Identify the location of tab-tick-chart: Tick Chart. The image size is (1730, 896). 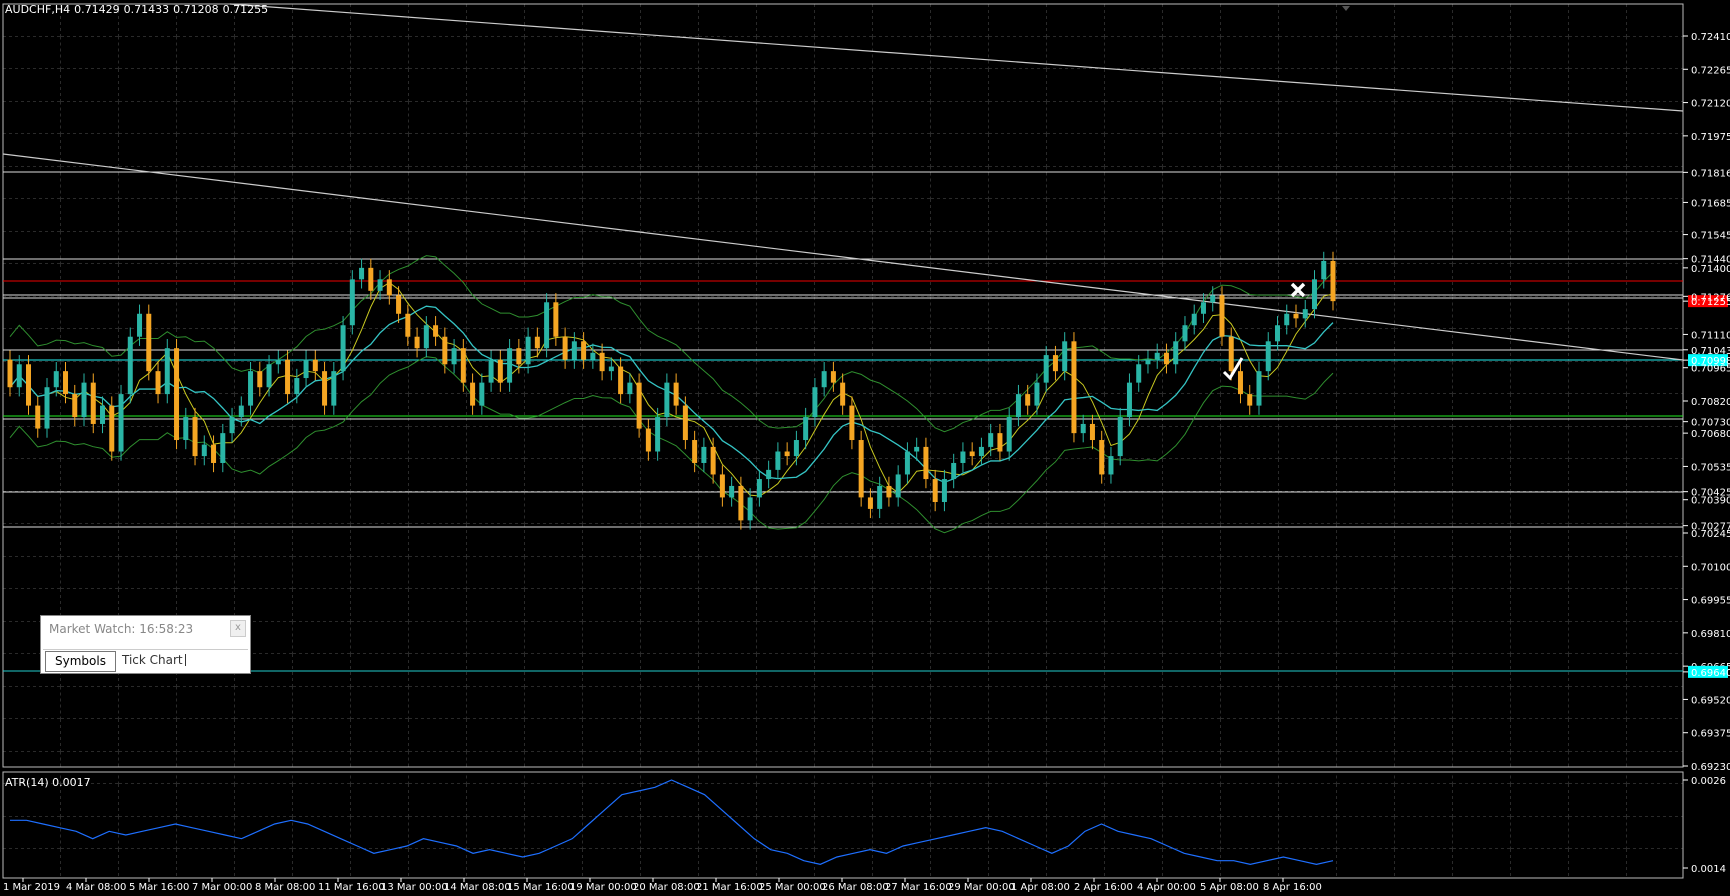
(152, 660).